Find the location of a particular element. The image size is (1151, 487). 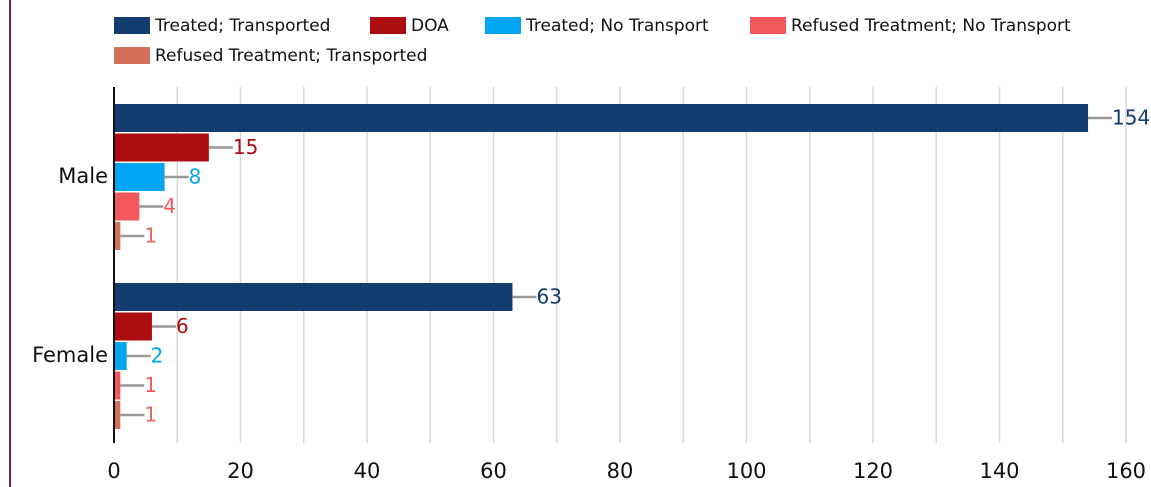

x-tick-label: 100 is located at coordinates (746, 471).